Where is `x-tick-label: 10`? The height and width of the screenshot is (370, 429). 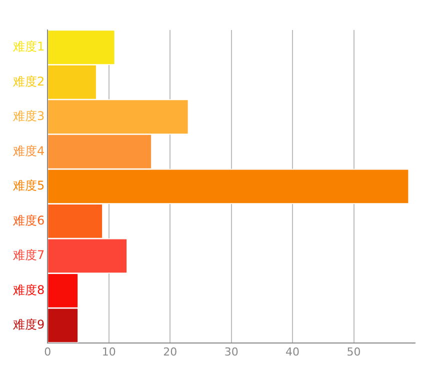 x-tick-label: 10 is located at coordinates (109, 351).